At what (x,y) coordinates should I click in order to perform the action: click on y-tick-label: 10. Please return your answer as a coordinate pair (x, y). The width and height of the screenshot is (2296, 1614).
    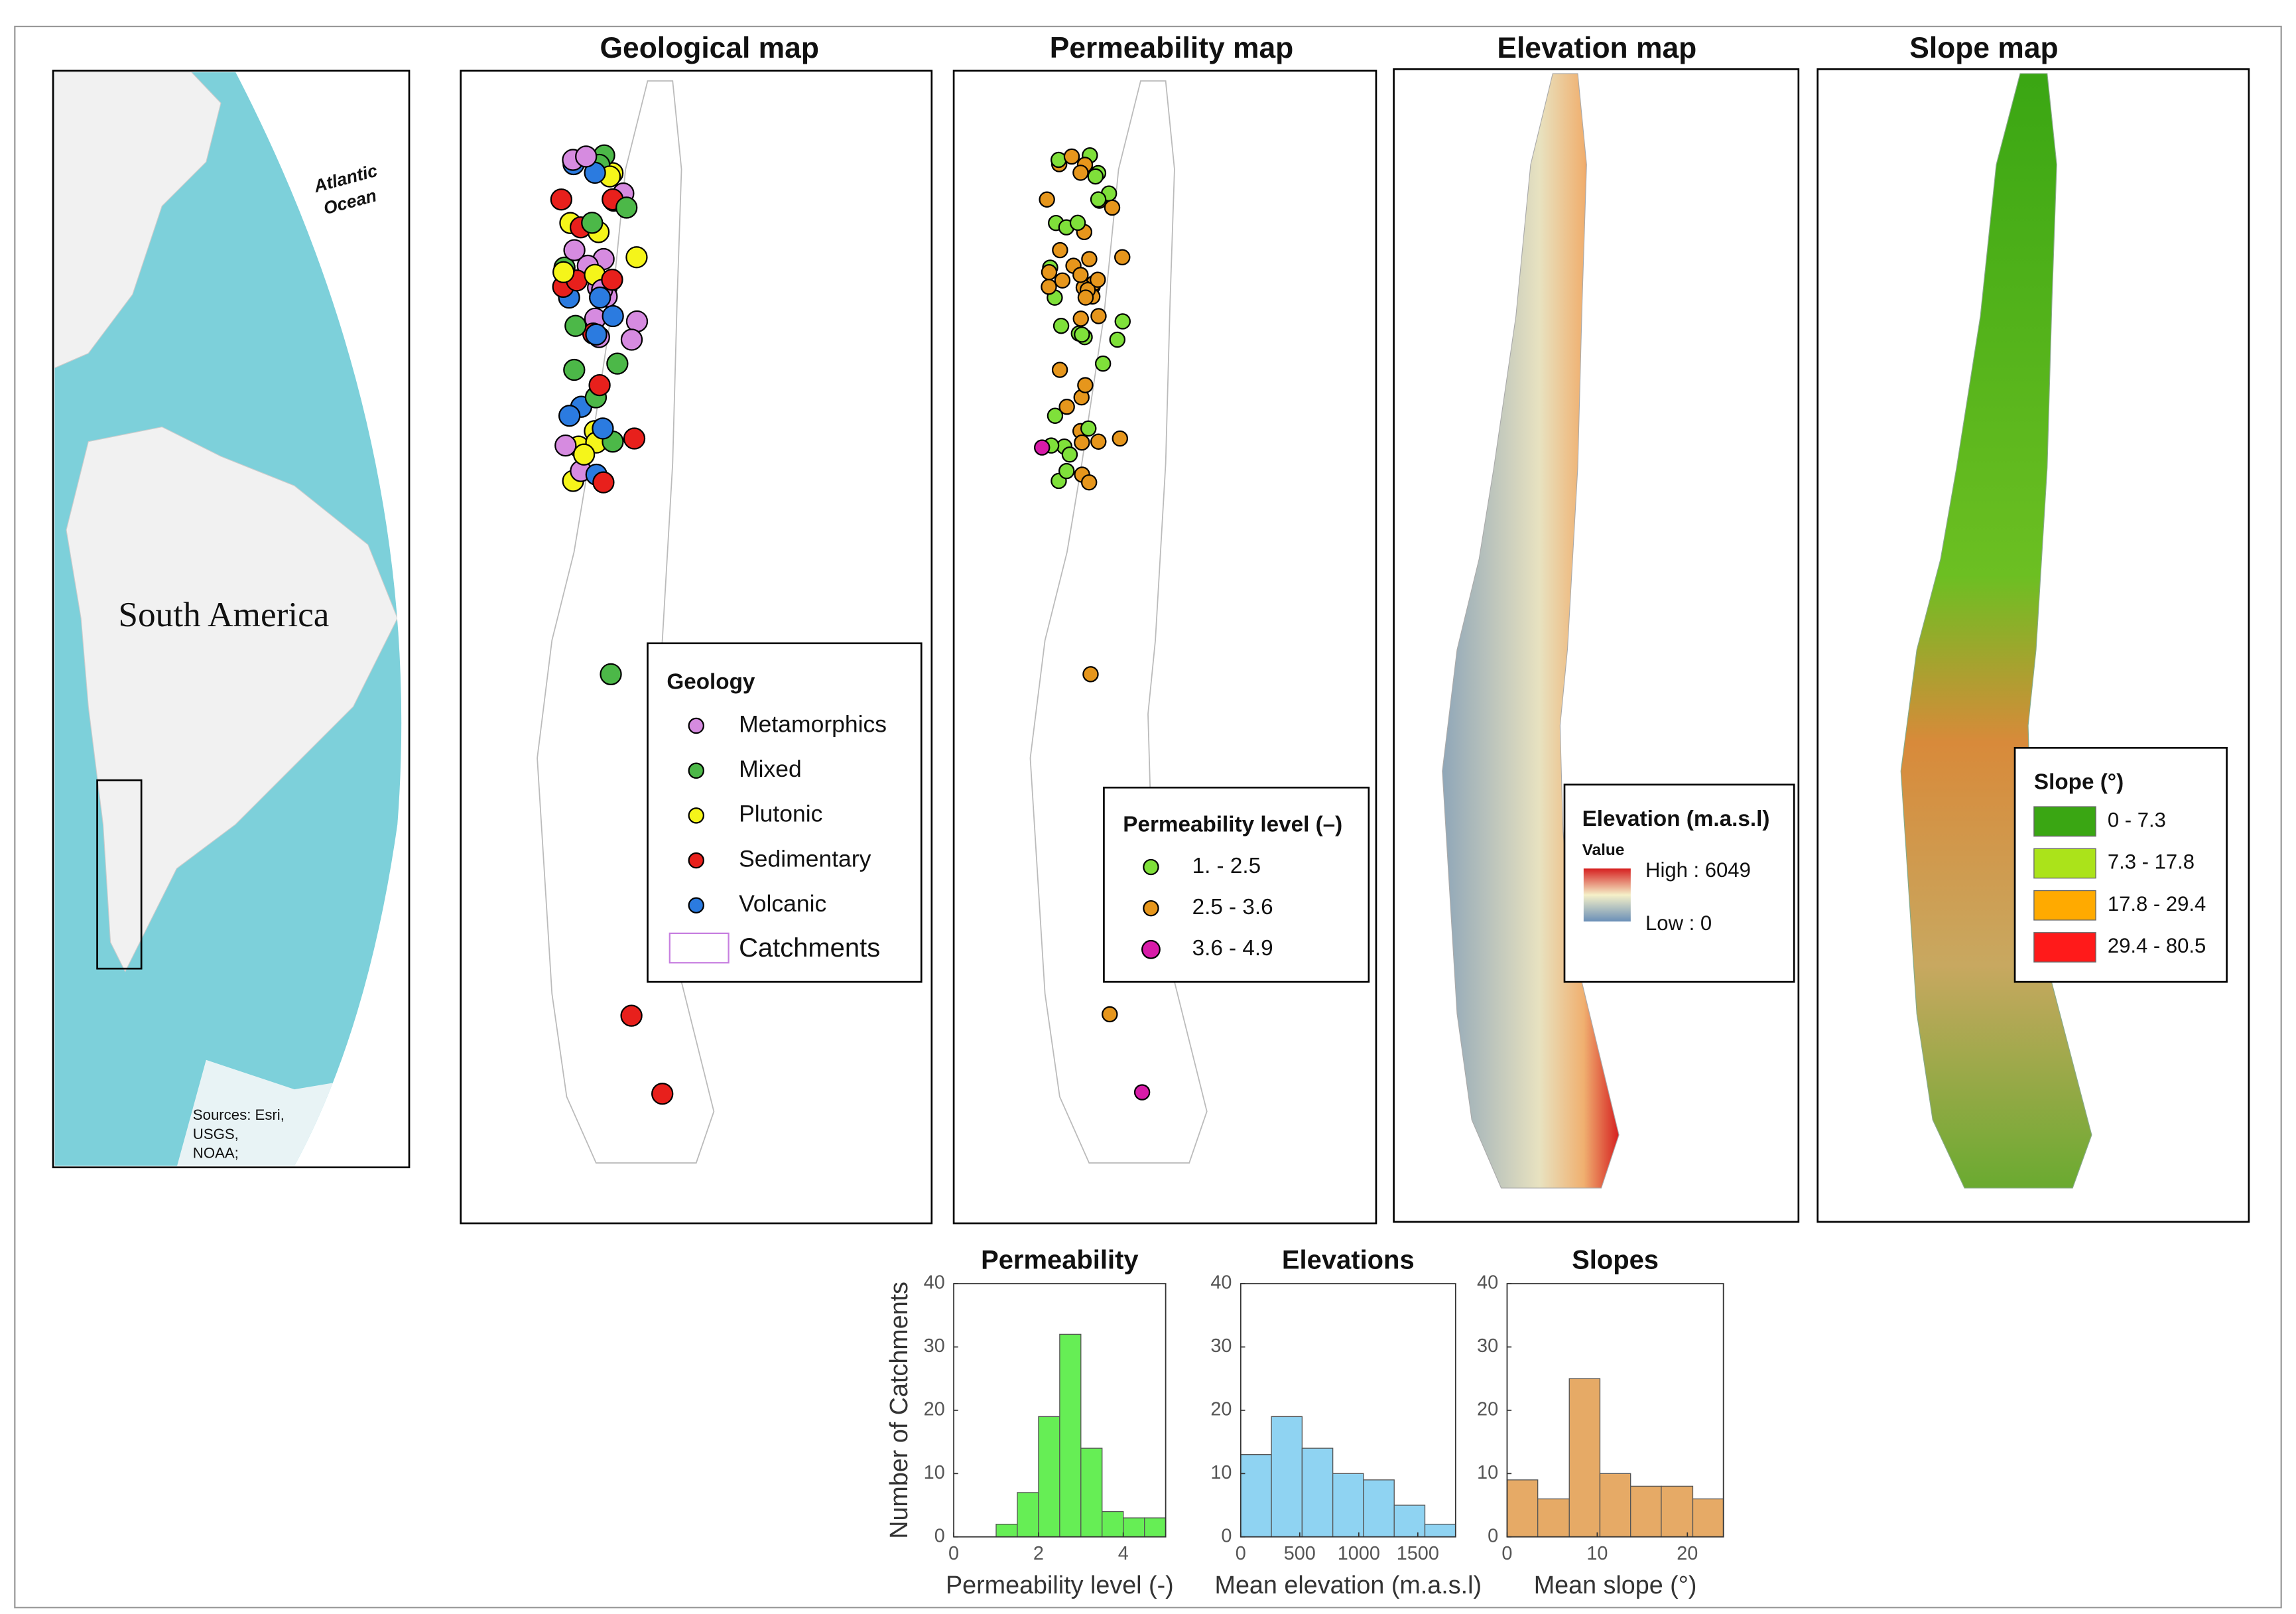
    Looking at the image, I should click on (934, 1472).